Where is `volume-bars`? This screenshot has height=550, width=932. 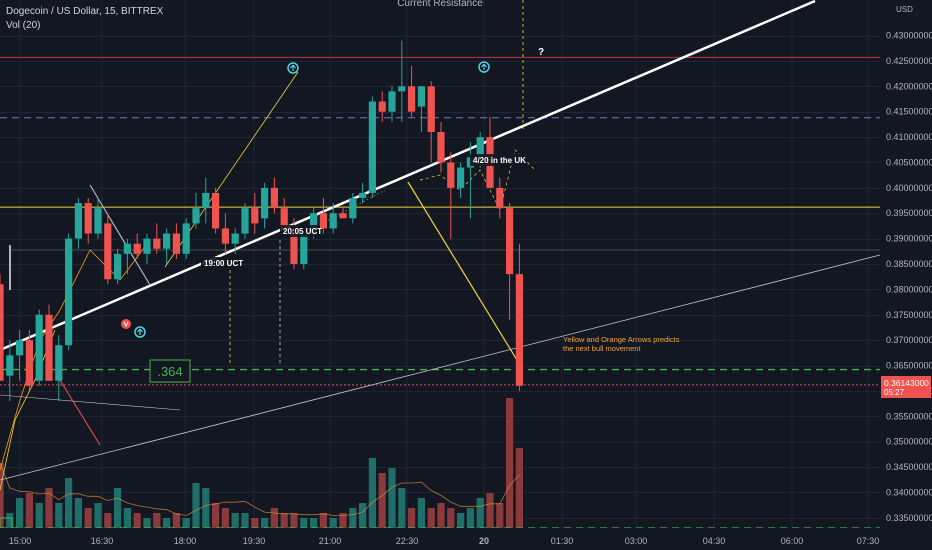 volume-bars is located at coordinates (261, 463).